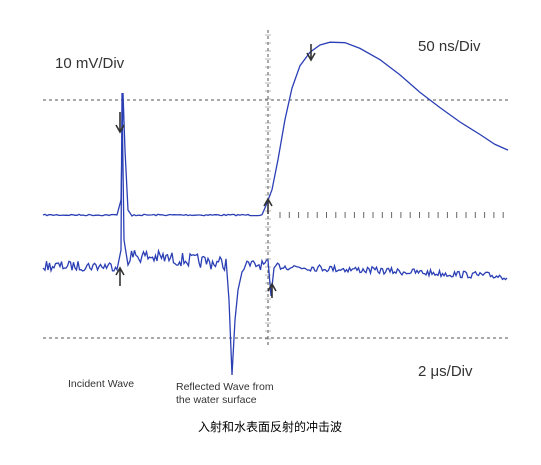 Image resolution: width=541 pixels, height=465 pixels. I want to click on label: Incident Wave, so click(101, 384).